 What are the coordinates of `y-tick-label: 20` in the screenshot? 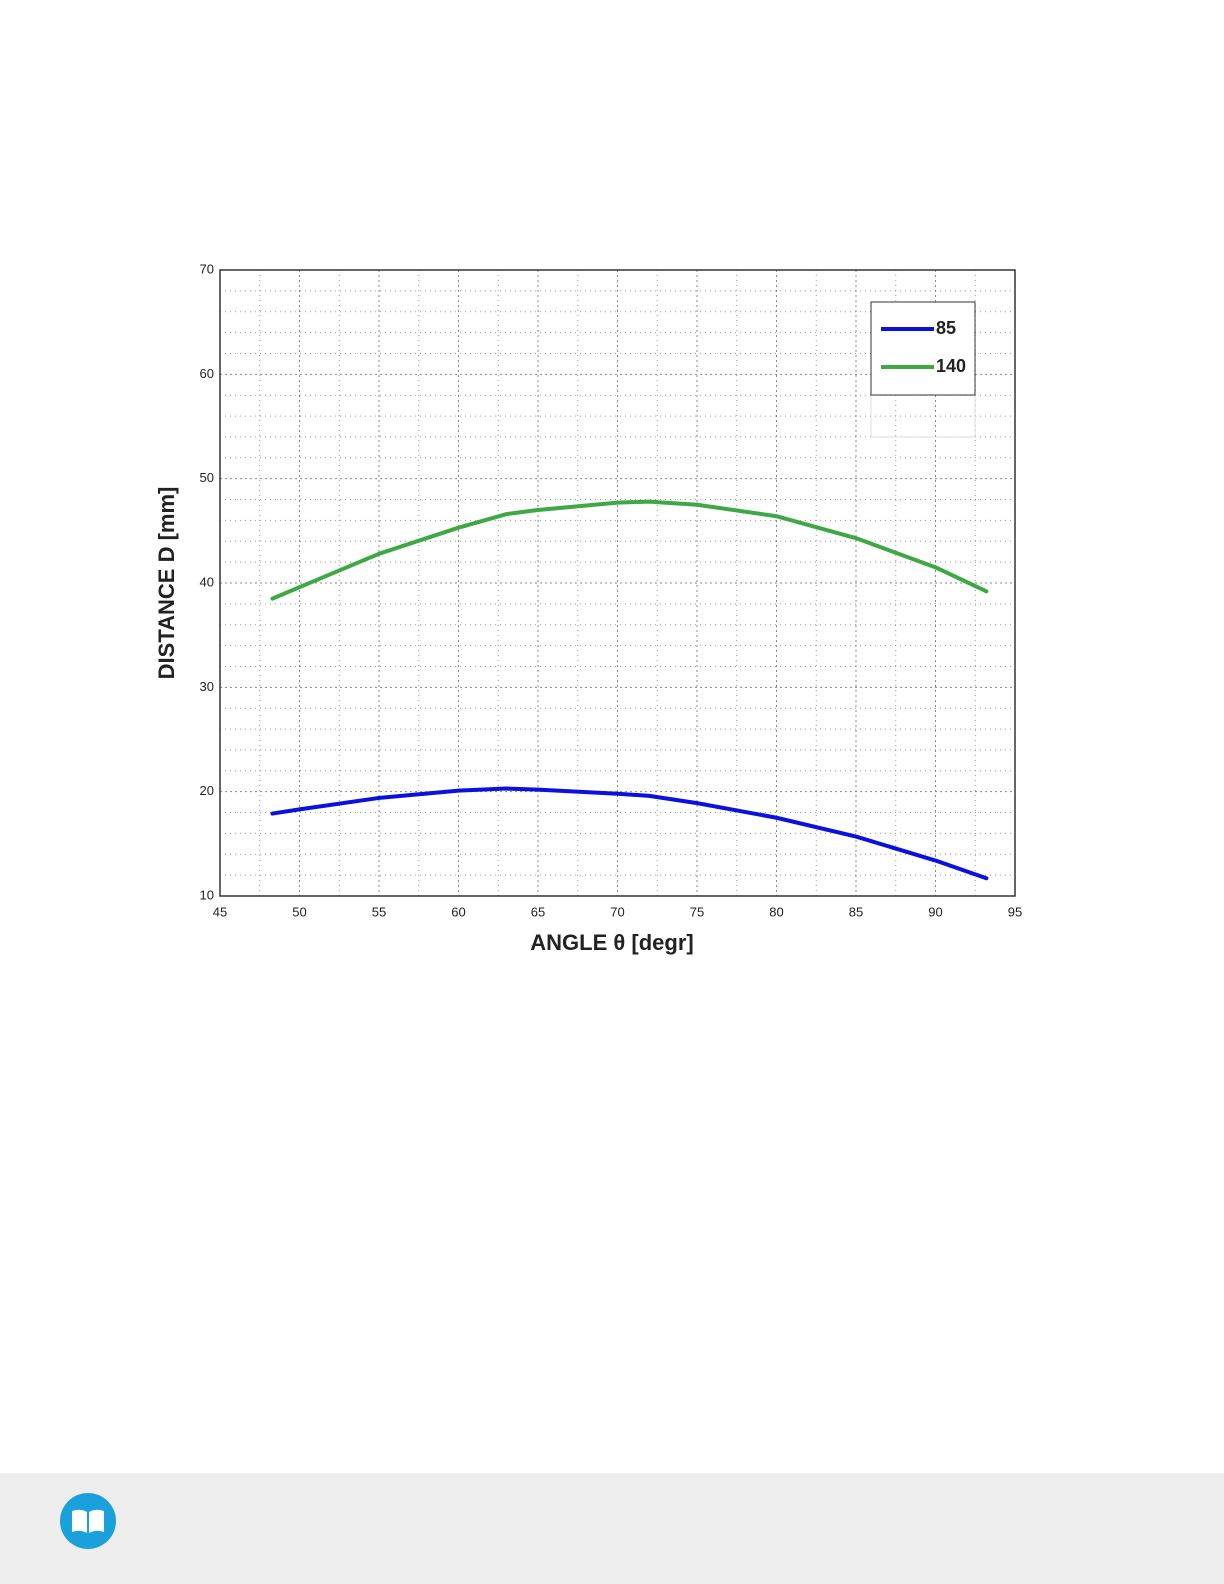 It's located at (207, 790).